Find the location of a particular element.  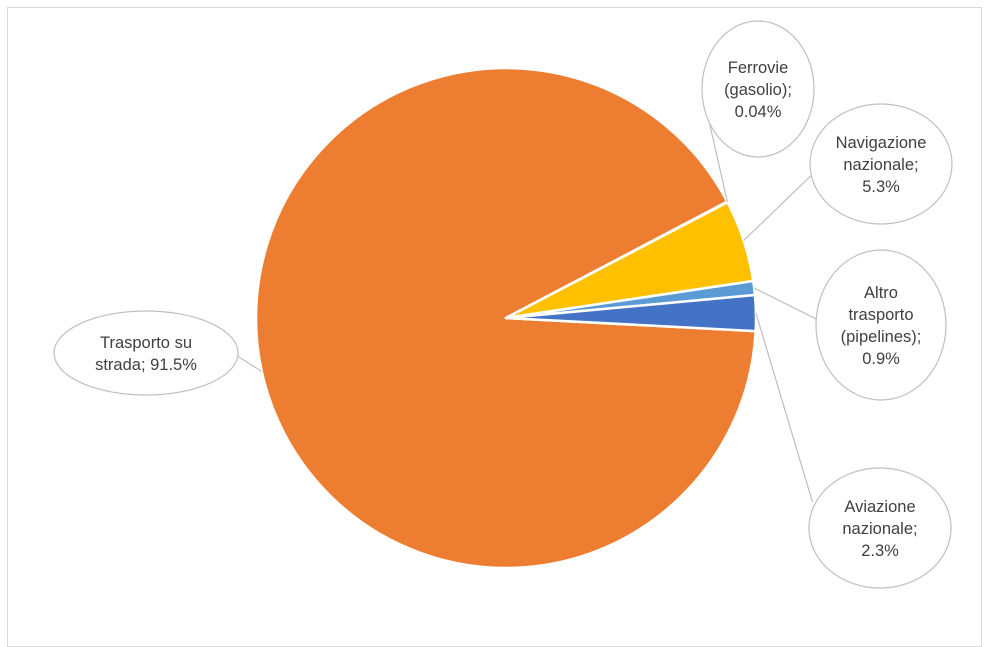

data-label-line: (pipelines); is located at coordinates (881, 337).